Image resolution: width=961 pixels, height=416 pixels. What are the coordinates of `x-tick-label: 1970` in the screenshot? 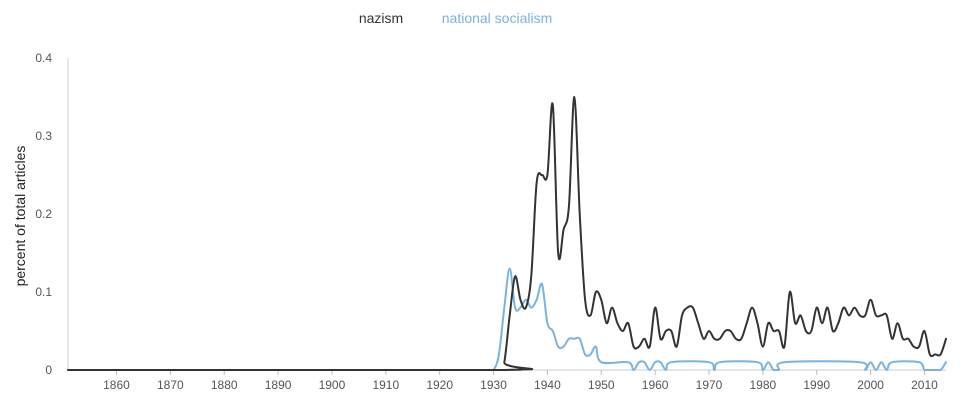 It's located at (709, 385).